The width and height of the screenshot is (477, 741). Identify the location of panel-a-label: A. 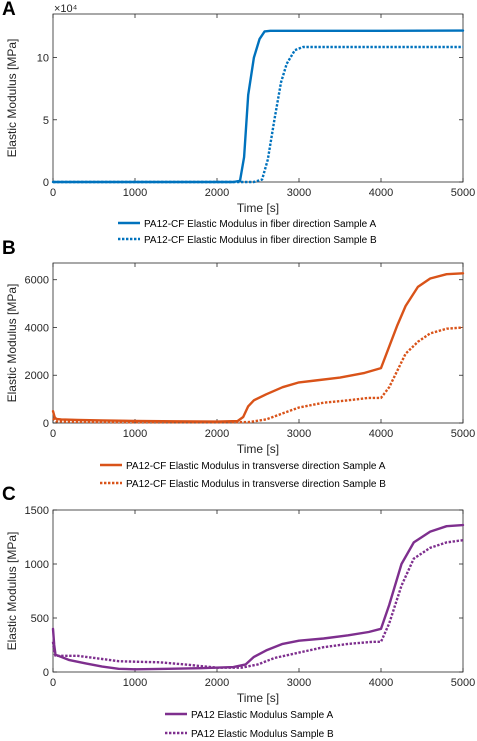
(9, 10).